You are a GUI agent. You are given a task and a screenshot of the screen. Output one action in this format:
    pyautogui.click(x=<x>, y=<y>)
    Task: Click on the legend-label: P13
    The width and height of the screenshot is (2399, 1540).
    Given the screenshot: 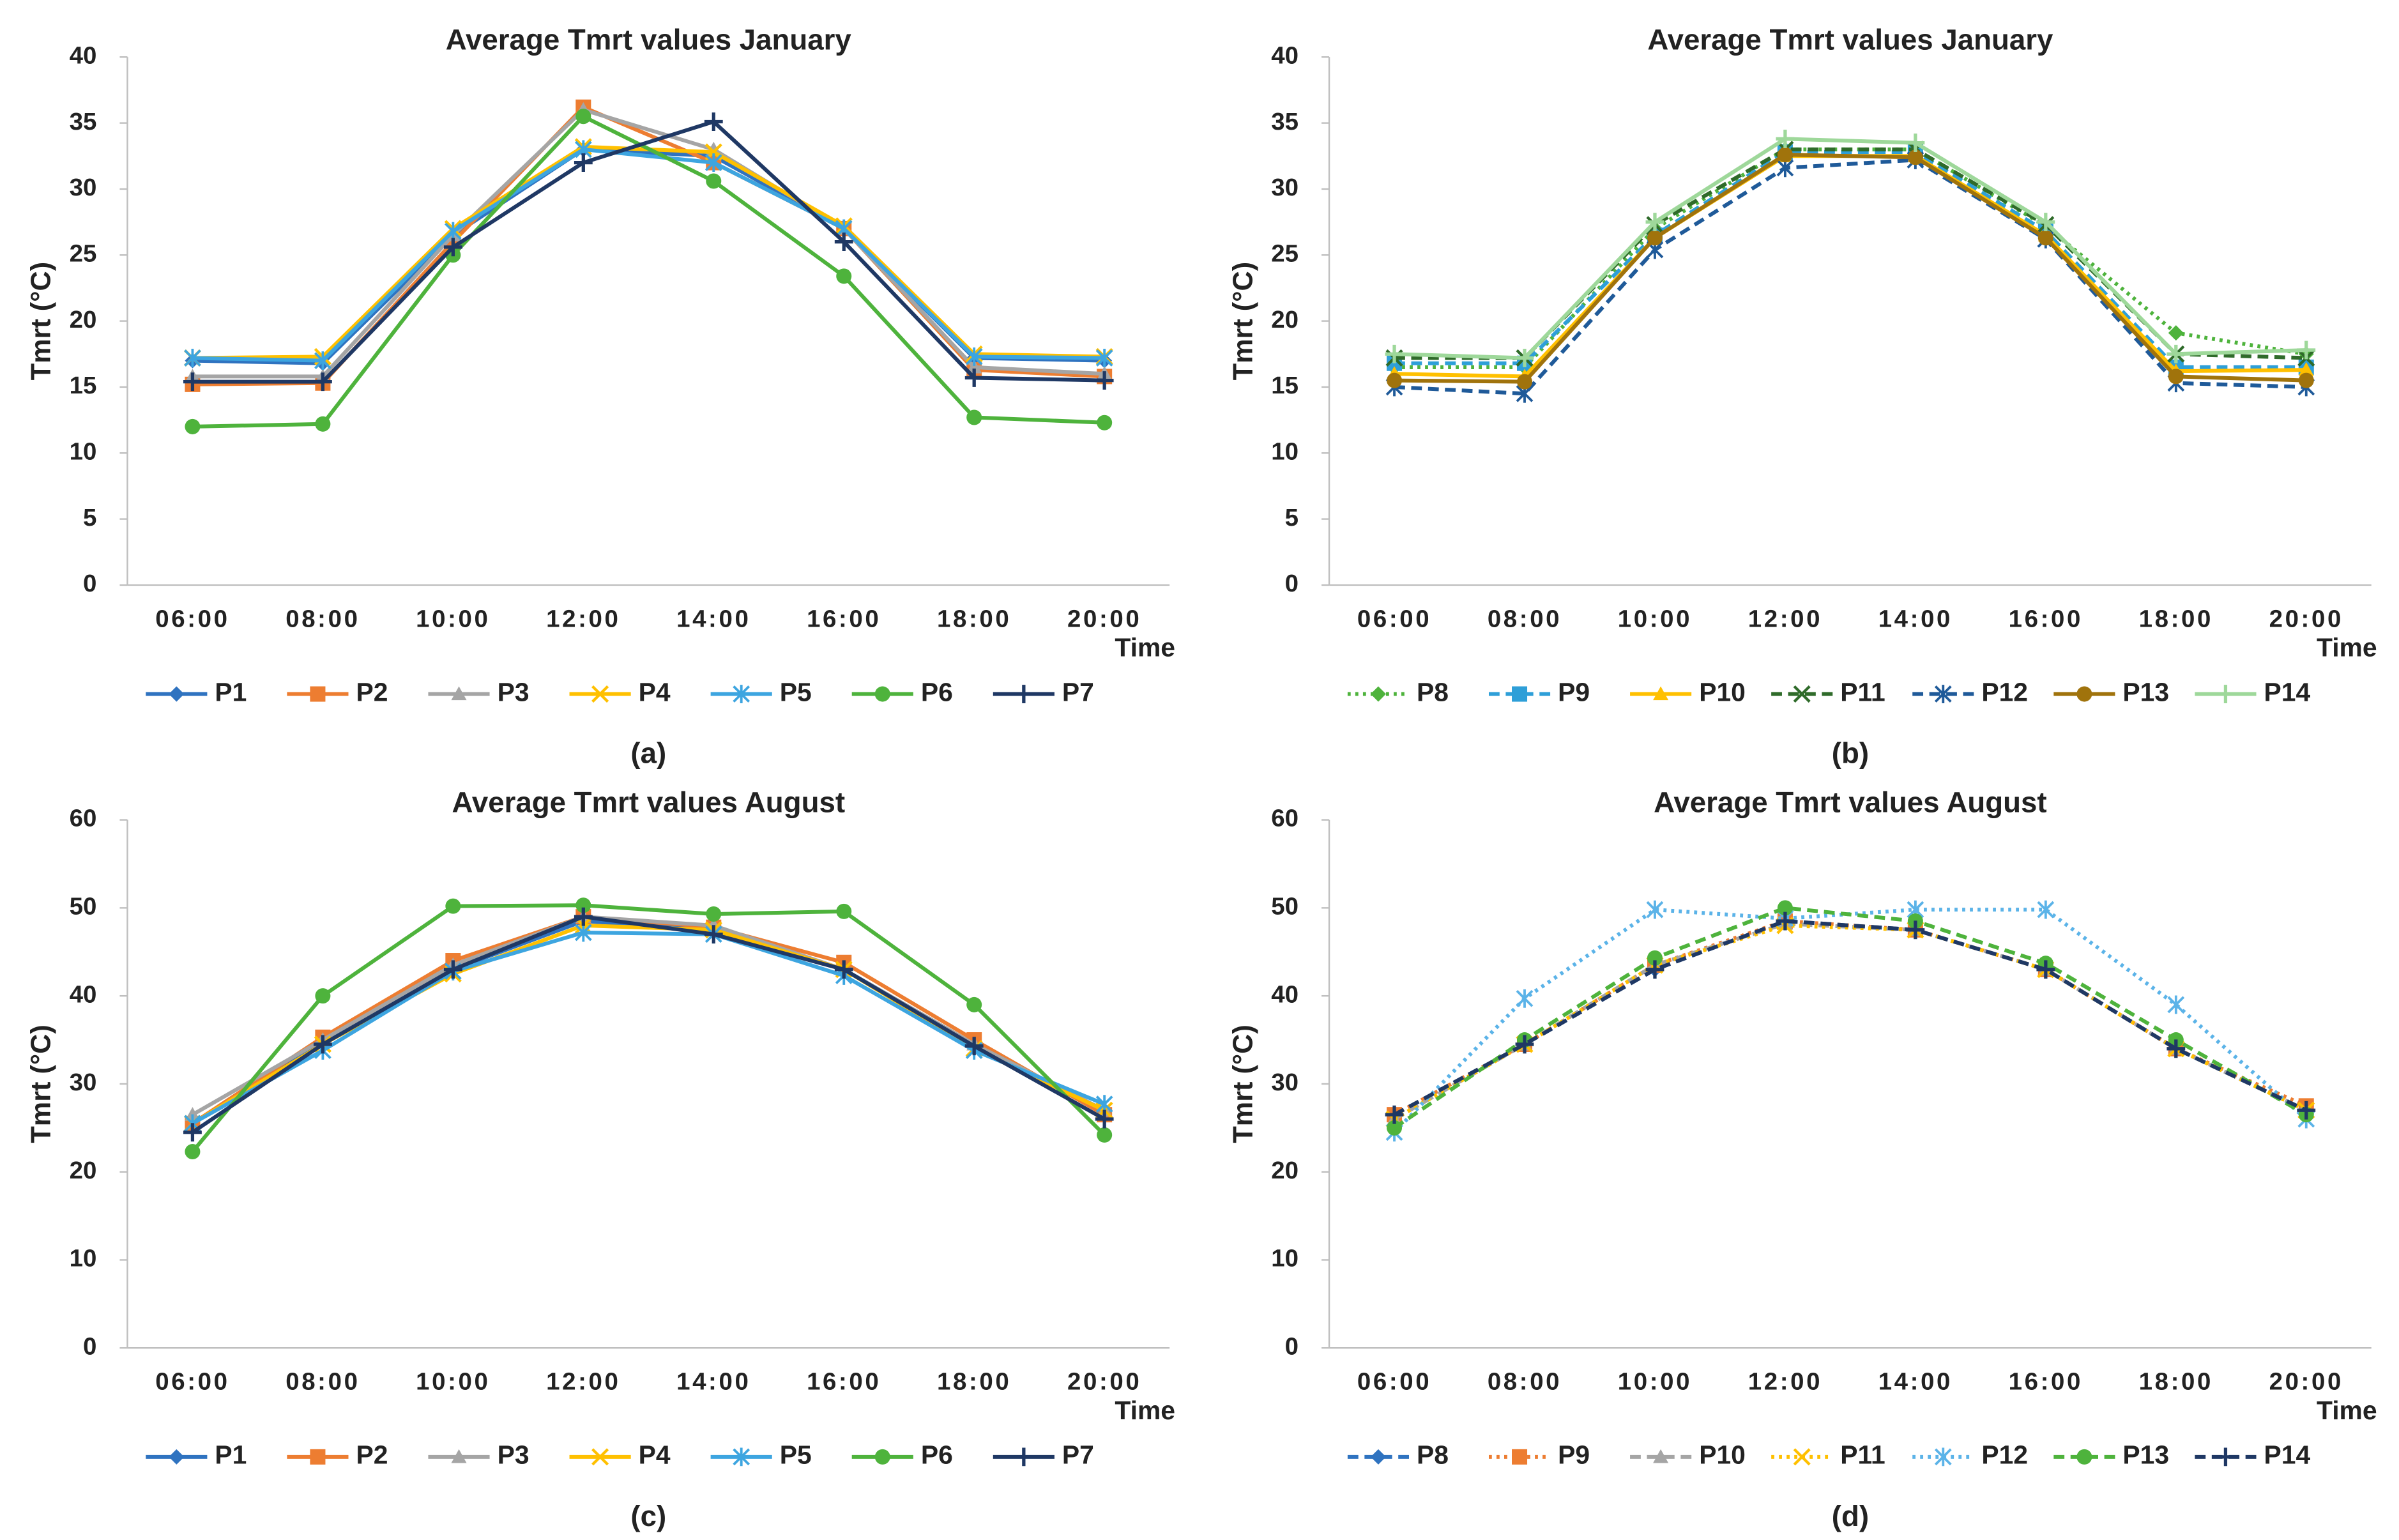 What is the action you would take?
    pyautogui.click(x=2145, y=691)
    